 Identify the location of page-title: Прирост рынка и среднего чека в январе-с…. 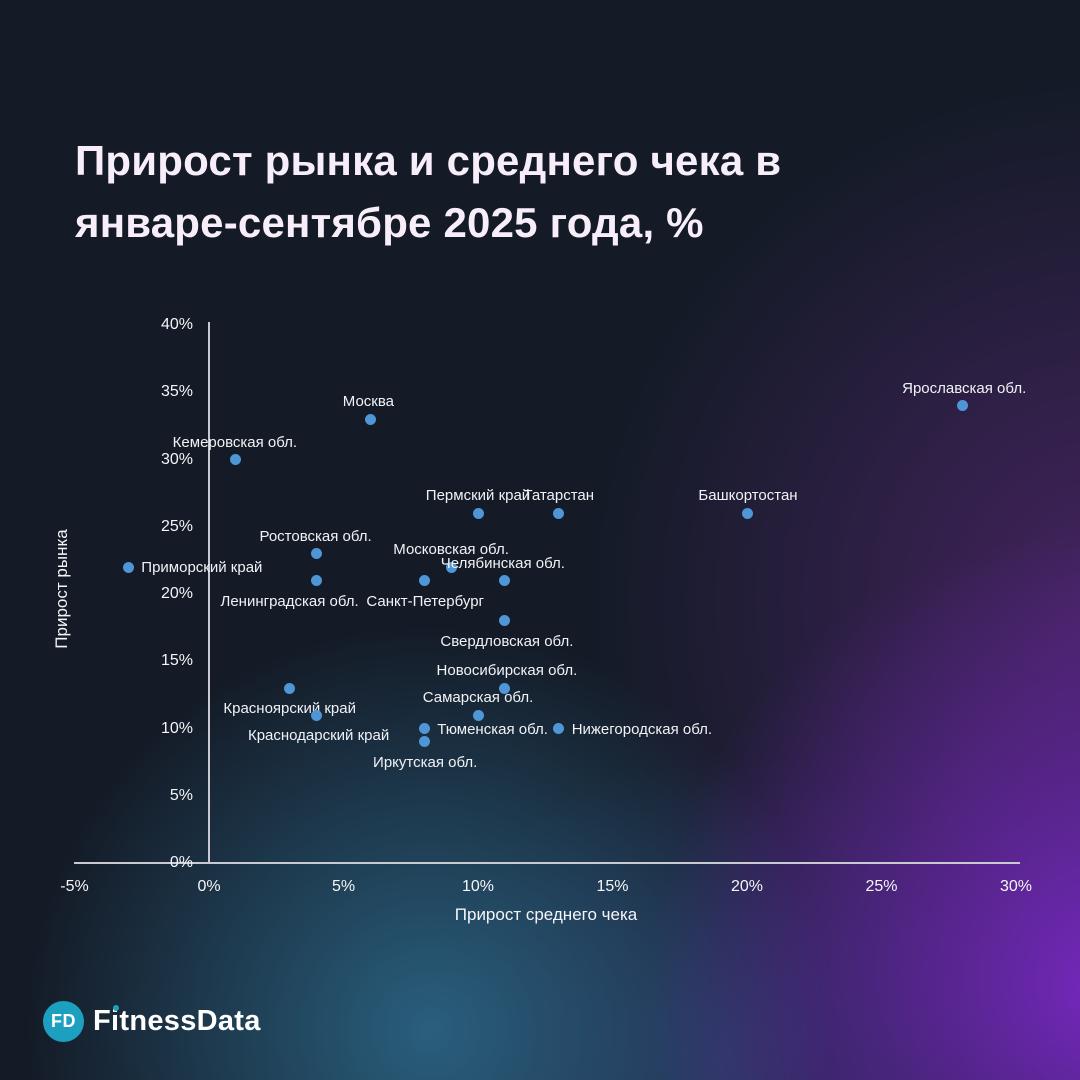
(428, 192).